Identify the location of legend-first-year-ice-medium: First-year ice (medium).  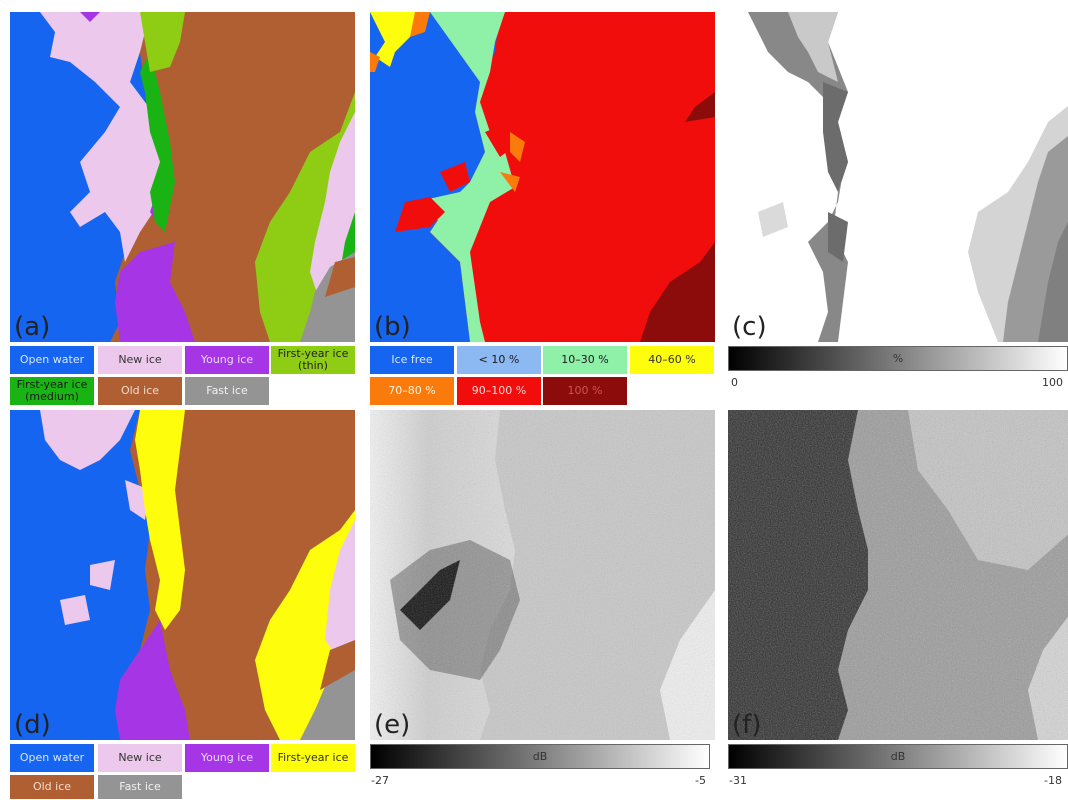
(52, 391).